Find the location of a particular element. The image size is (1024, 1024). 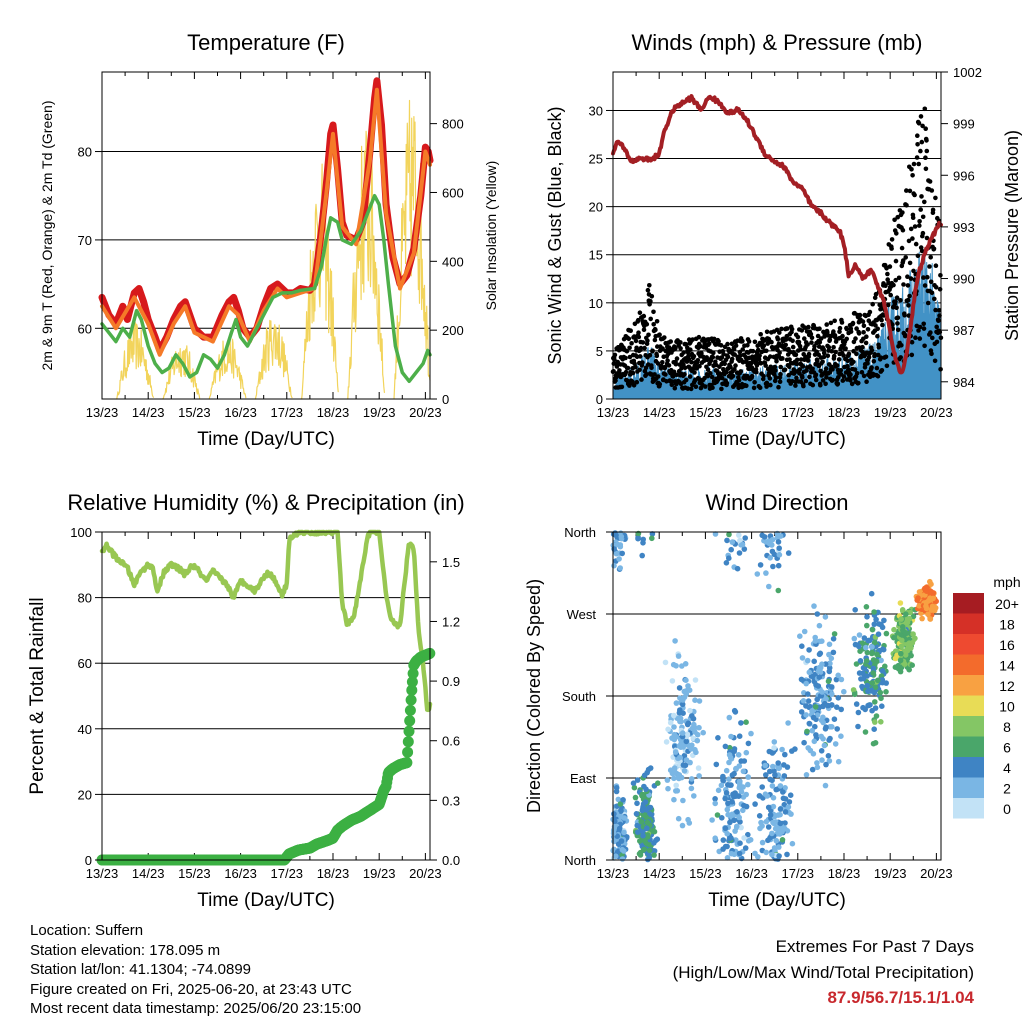

x-tick-label: 19/23 is located at coordinates (379, 873).